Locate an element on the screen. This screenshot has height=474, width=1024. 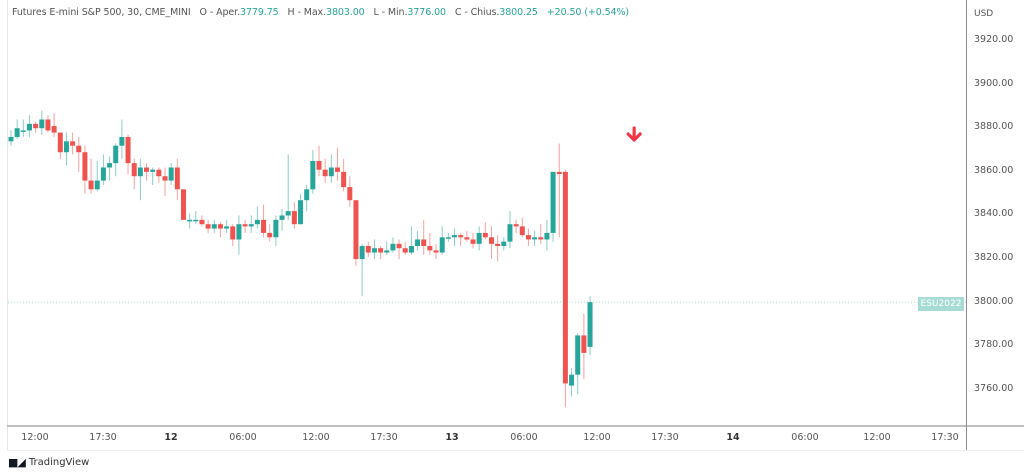
price-axis is located at coordinates (995, 212).